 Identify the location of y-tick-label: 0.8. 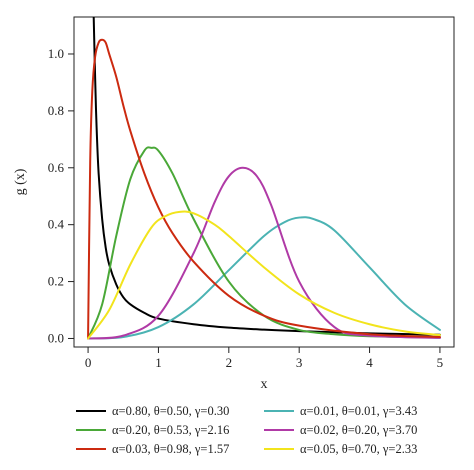
(56, 110).